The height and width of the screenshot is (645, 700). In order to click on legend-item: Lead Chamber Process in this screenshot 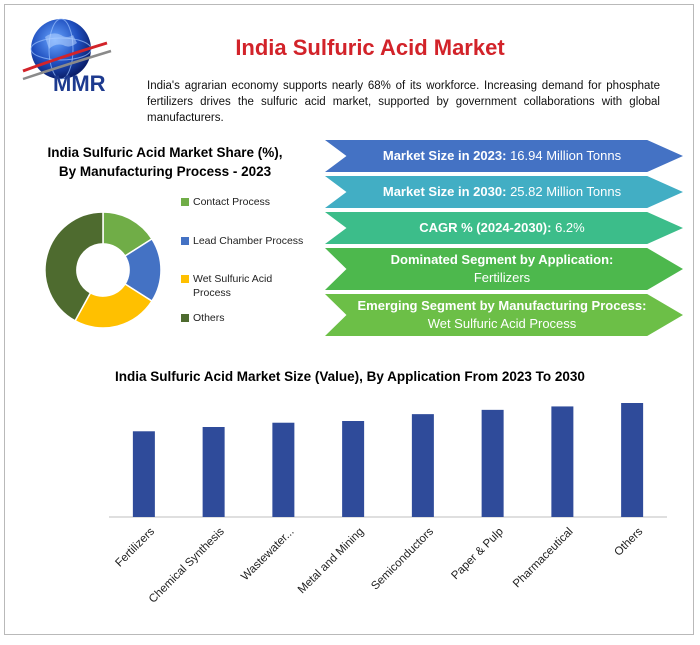, I will do `click(247, 241)`.